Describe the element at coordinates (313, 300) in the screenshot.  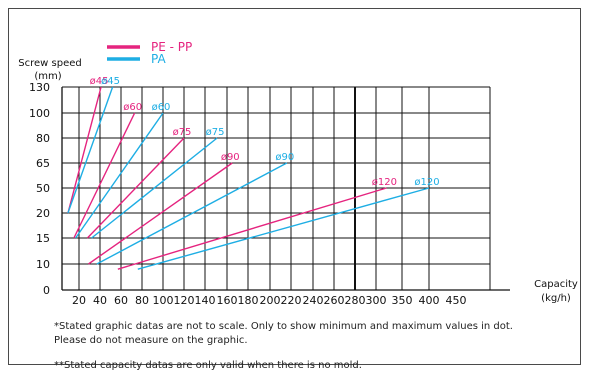
I see `x-tick-label: 240` at that location.